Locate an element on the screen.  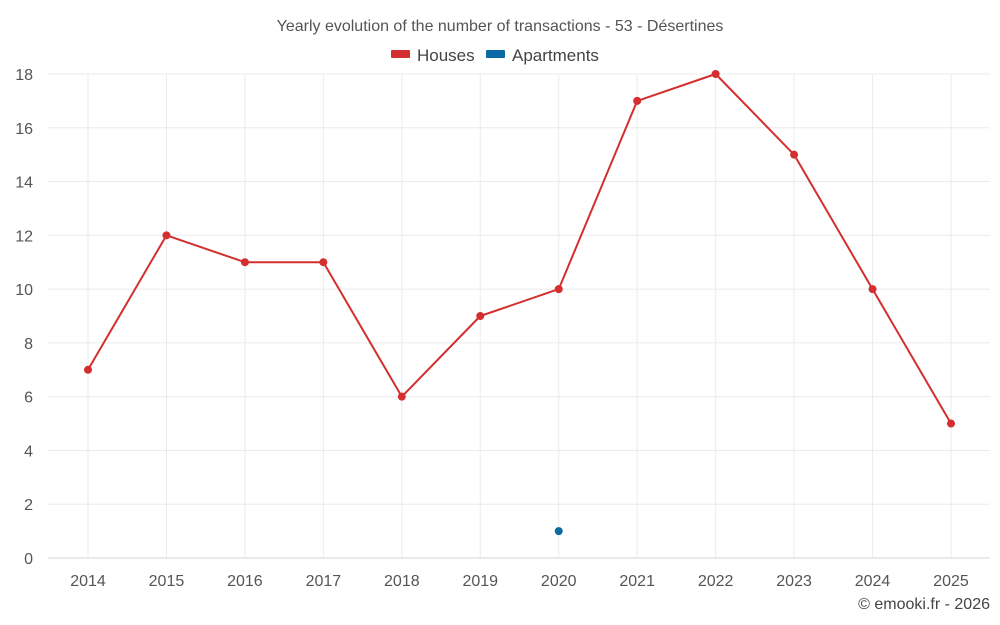
y-tick-label: 10 is located at coordinates (24, 290).